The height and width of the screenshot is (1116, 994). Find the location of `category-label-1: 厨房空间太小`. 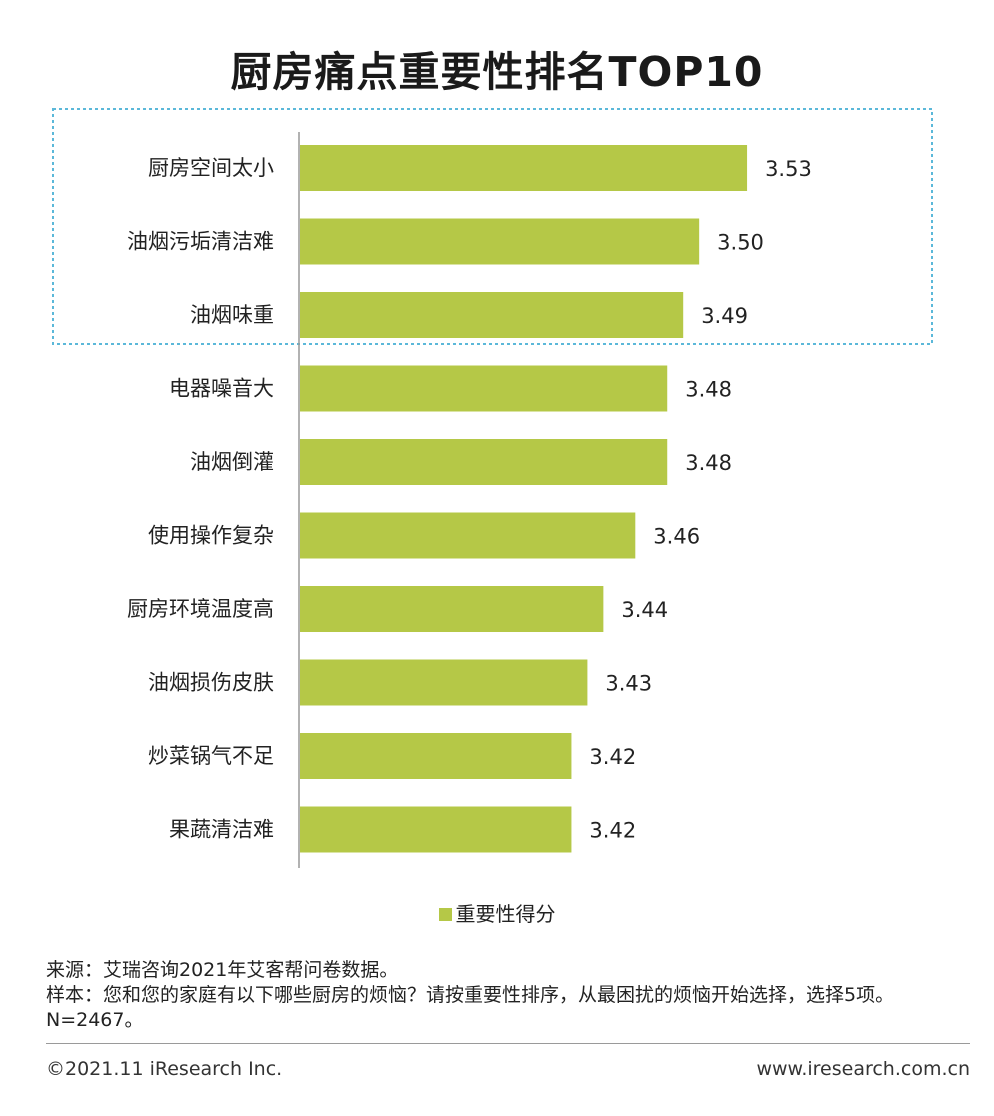

category-label-1: 厨房空间太小 is located at coordinates (211, 168).